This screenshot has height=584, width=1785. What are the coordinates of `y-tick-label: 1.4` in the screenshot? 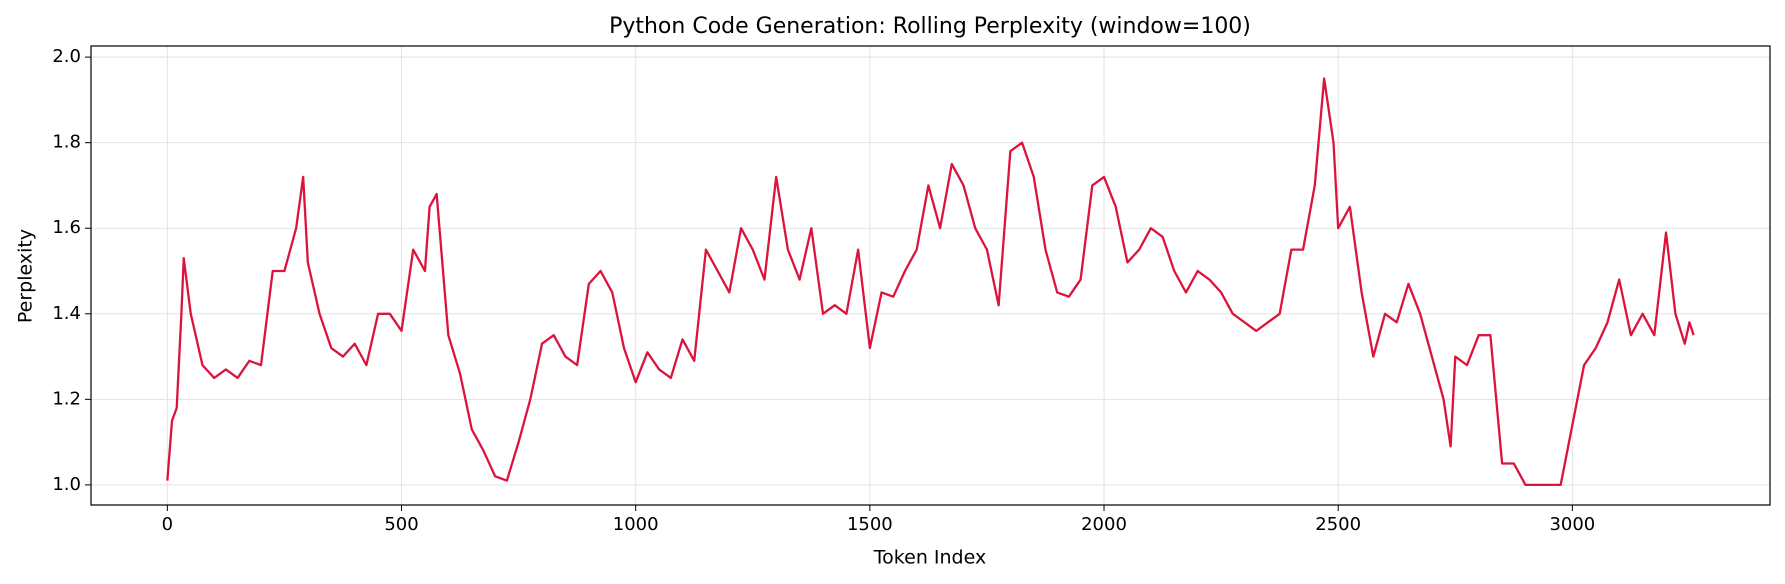 It's located at (66, 313).